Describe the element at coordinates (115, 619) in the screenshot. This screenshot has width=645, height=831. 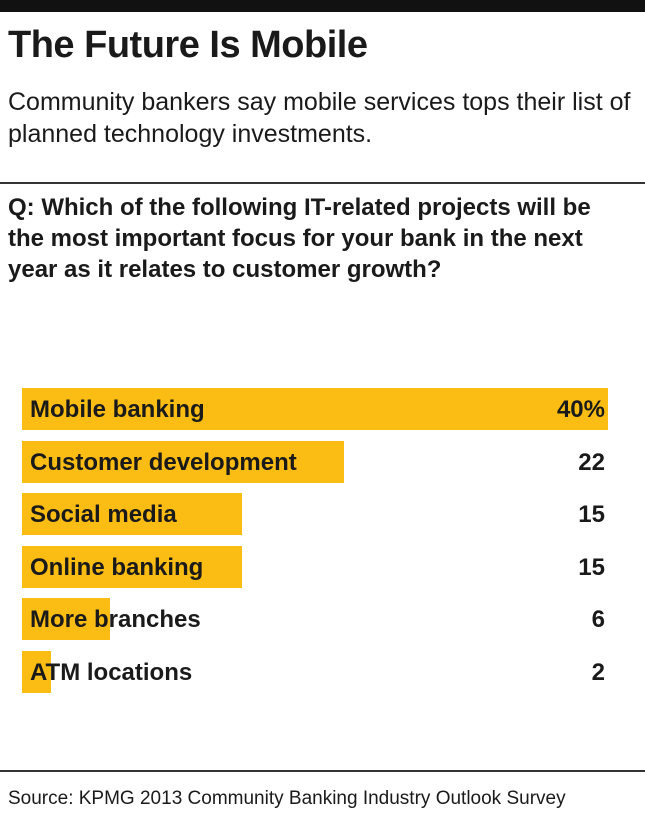
I see `category-label: More branches` at that location.